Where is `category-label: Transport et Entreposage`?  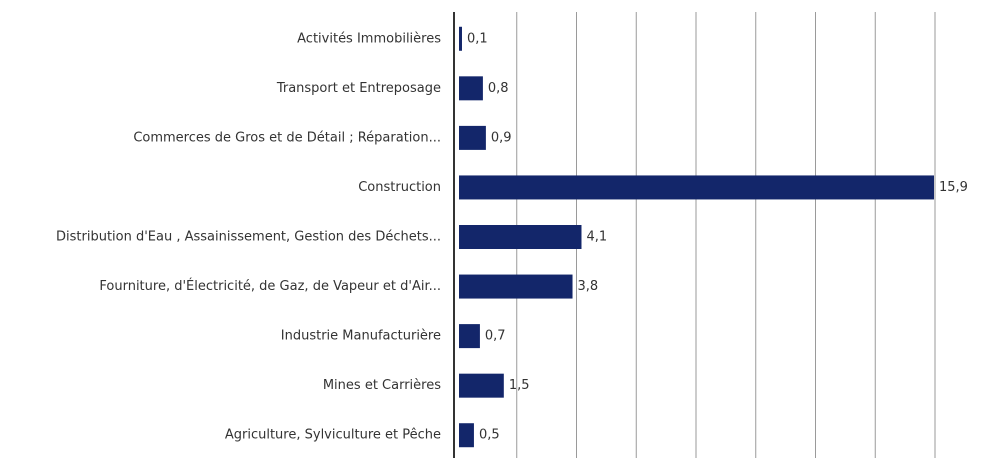
category-label: Transport et Entreposage is located at coordinates (358, 88).